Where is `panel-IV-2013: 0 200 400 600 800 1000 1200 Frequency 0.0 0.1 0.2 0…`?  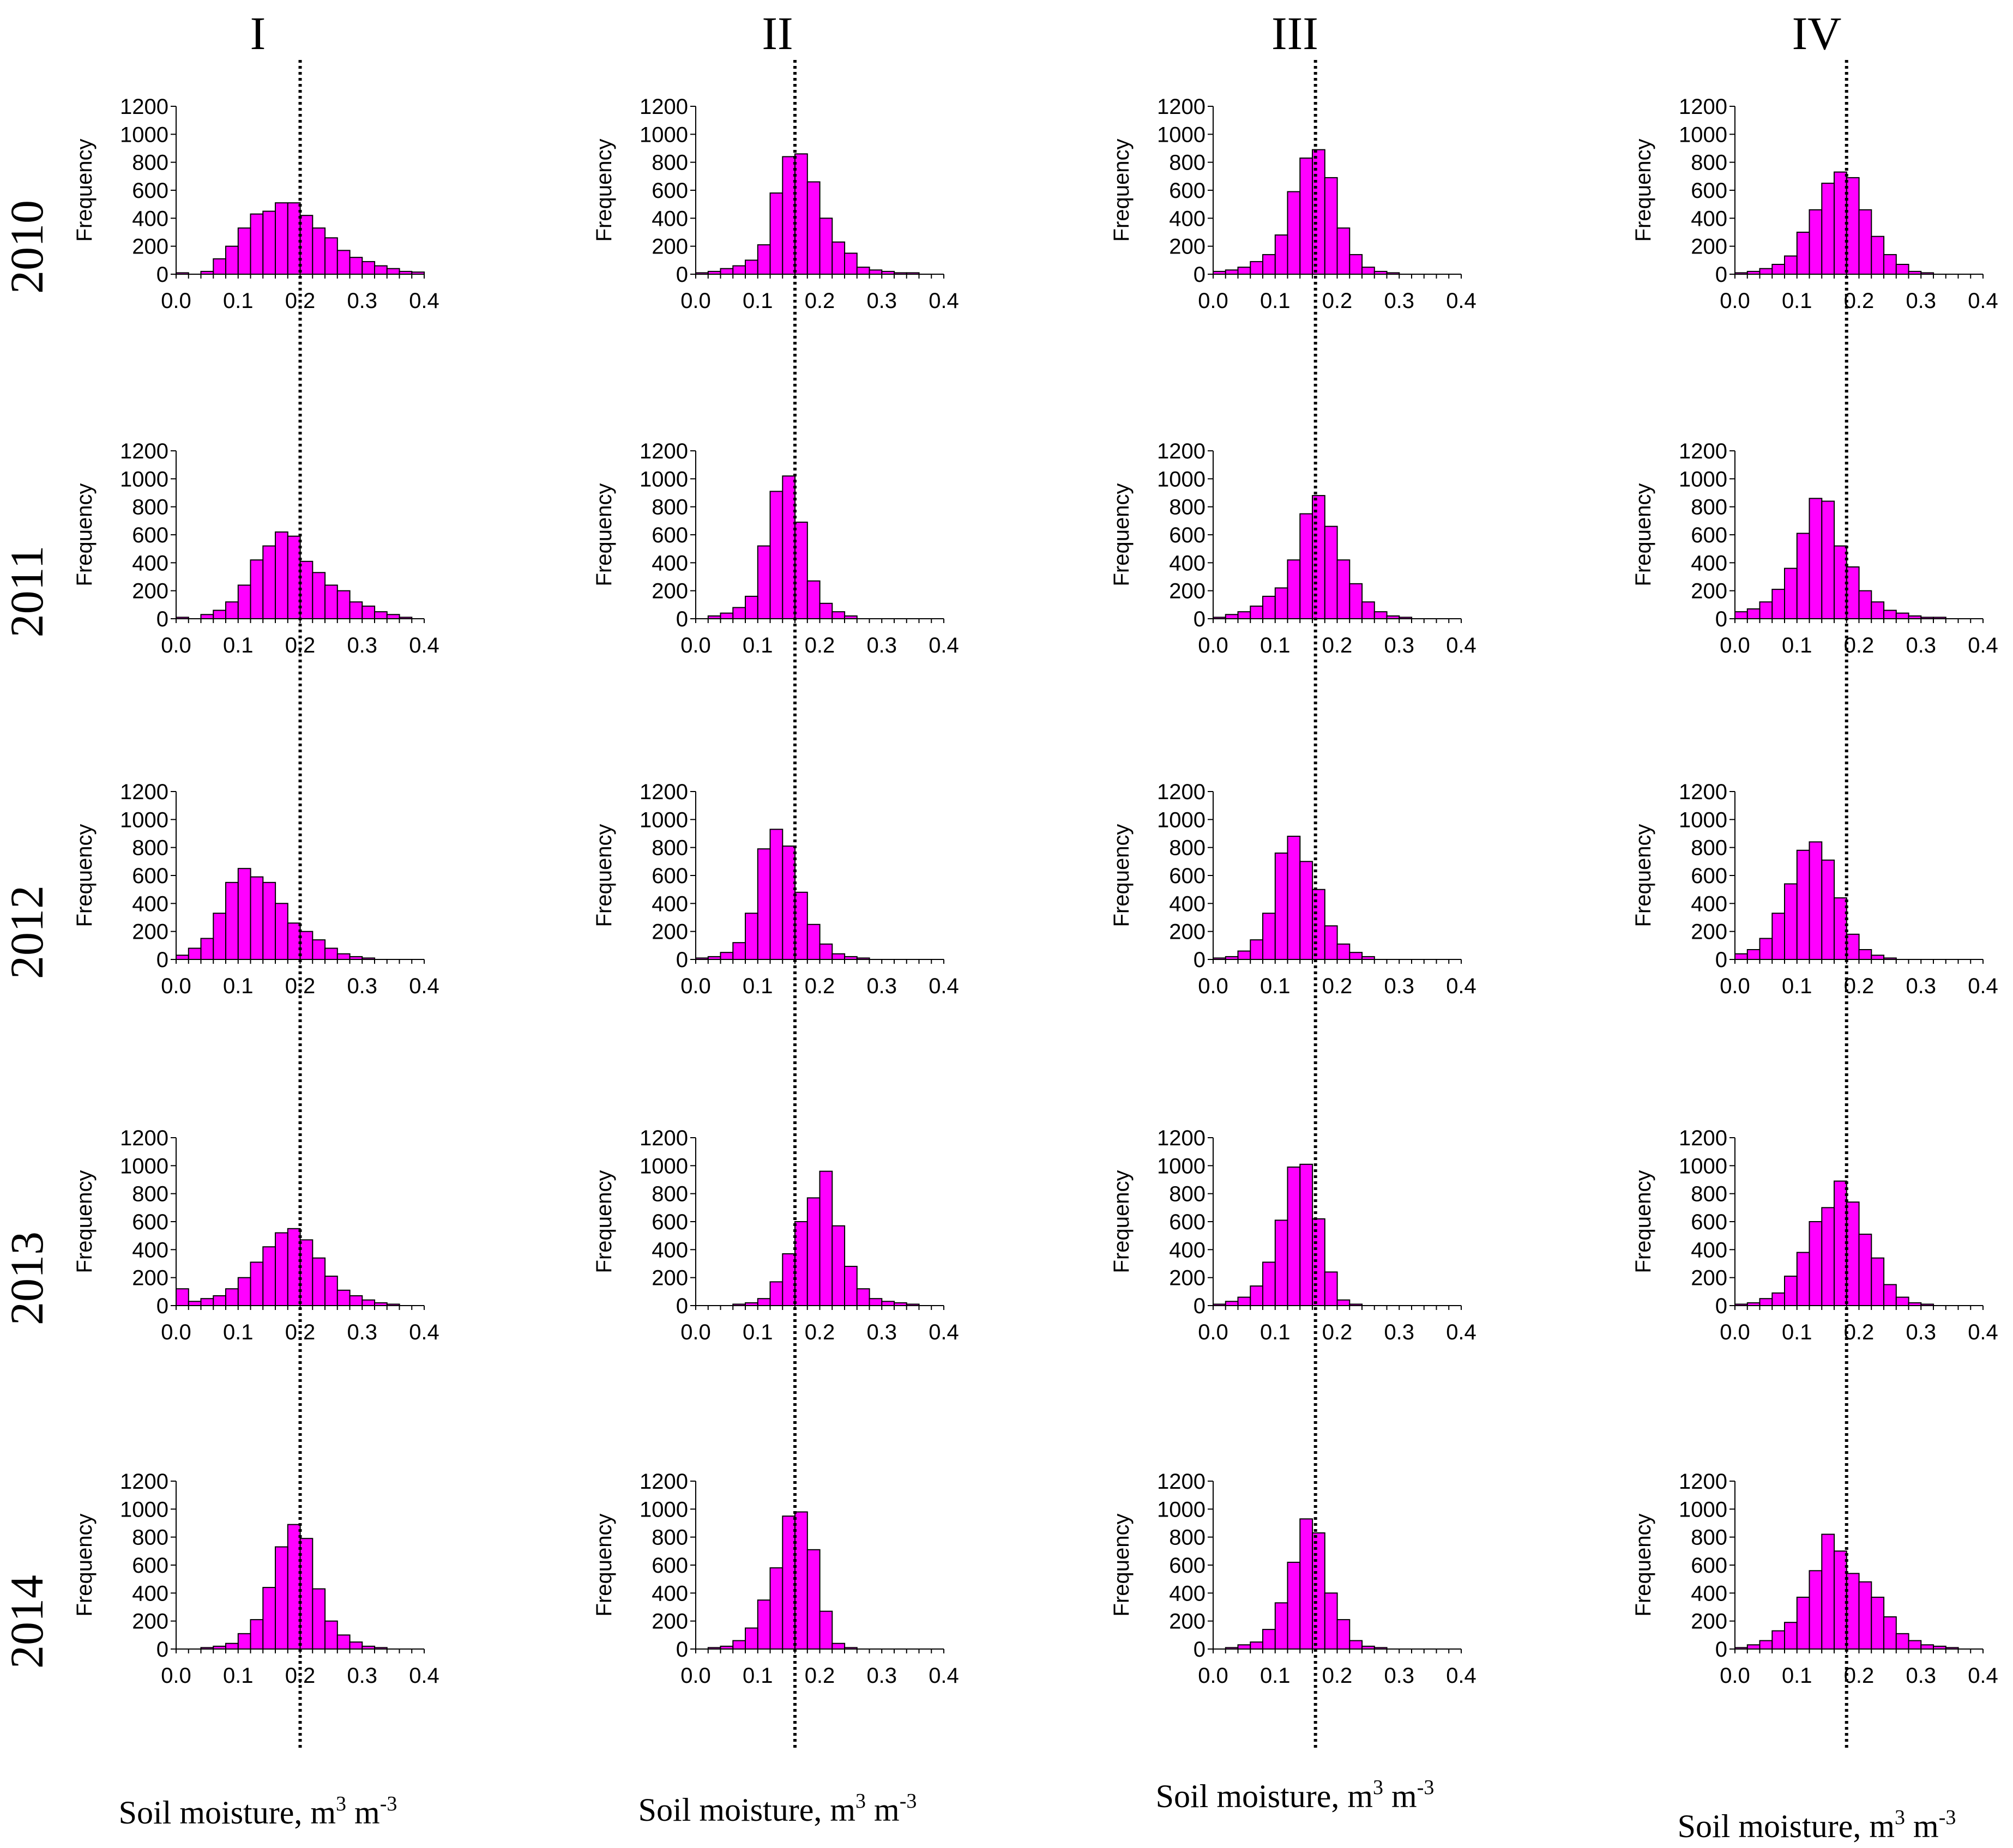
panel-IV-2013: 0 200 400 600 800 1000 1200 Frequency 0.0 0.1 0.2 0… is located at coordinates (1815, 1235).